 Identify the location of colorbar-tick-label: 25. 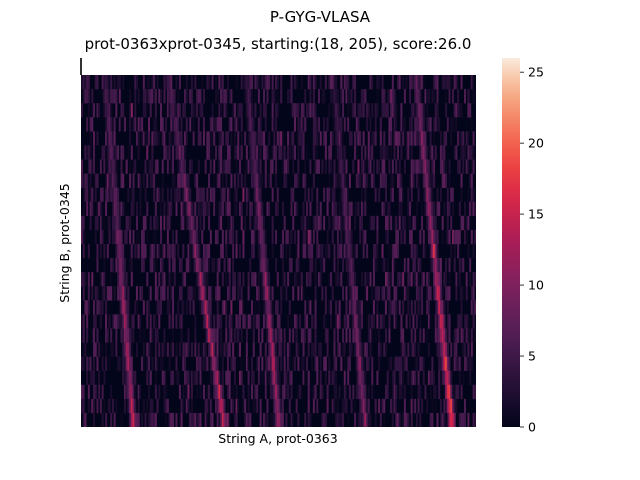
(536, 72).